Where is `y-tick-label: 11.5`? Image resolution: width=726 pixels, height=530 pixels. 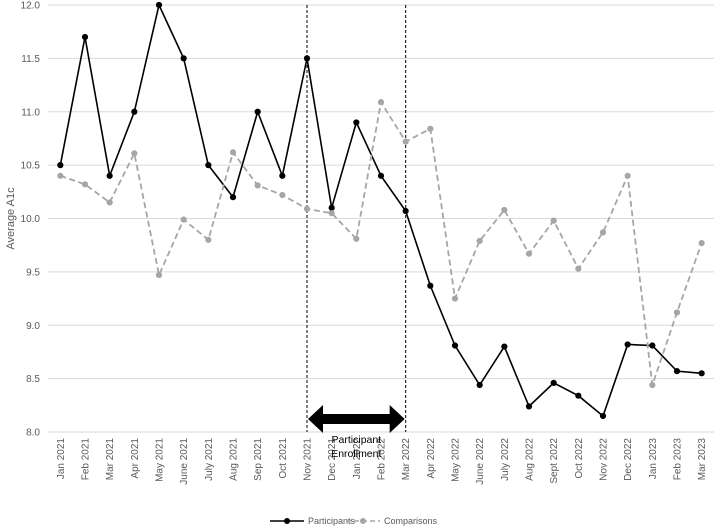
y-tick-label: 11.5 is located at coordinates (30, 59).